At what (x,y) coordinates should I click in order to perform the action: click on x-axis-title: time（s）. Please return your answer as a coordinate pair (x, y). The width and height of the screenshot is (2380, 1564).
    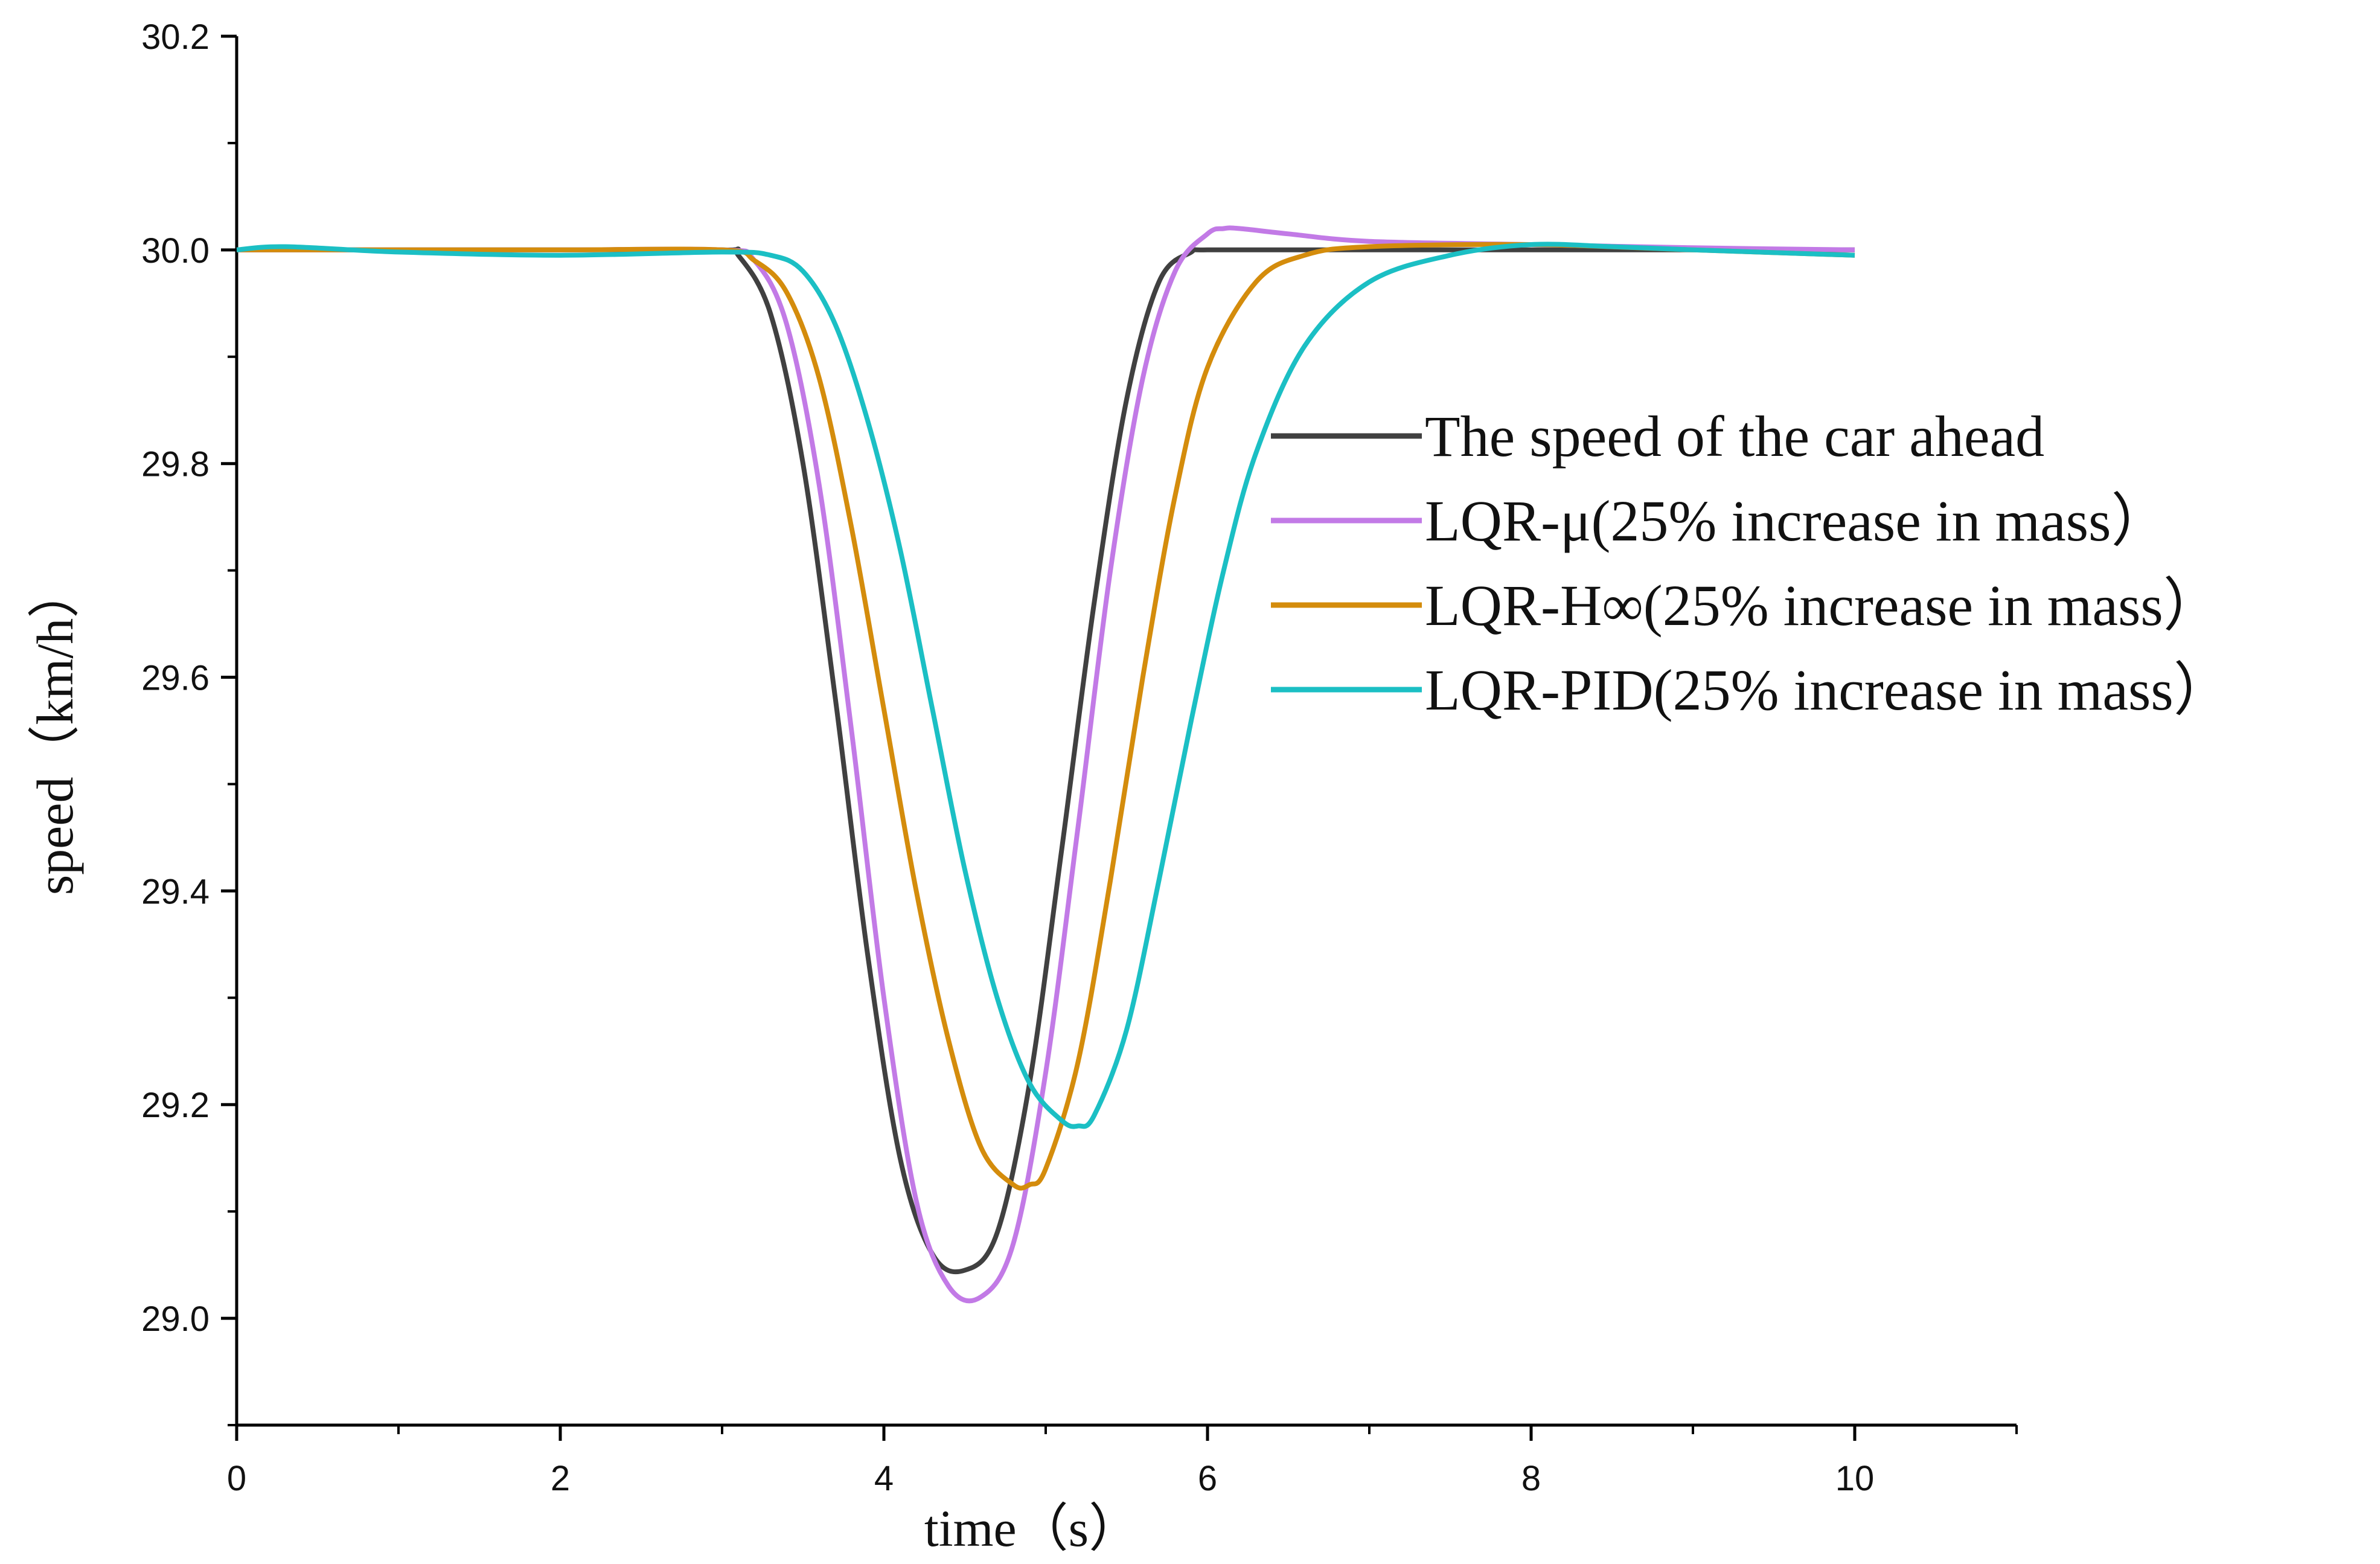
    Looking at the image, I should click on (1032, 1528).